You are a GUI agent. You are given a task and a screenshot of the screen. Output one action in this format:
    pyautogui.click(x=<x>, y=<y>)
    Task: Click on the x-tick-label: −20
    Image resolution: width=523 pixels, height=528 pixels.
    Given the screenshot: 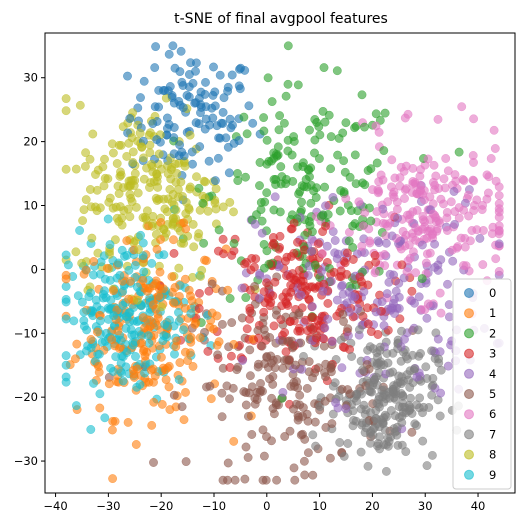 What is the action you would take?
    pyautogui.click(x=161, y=506)
    